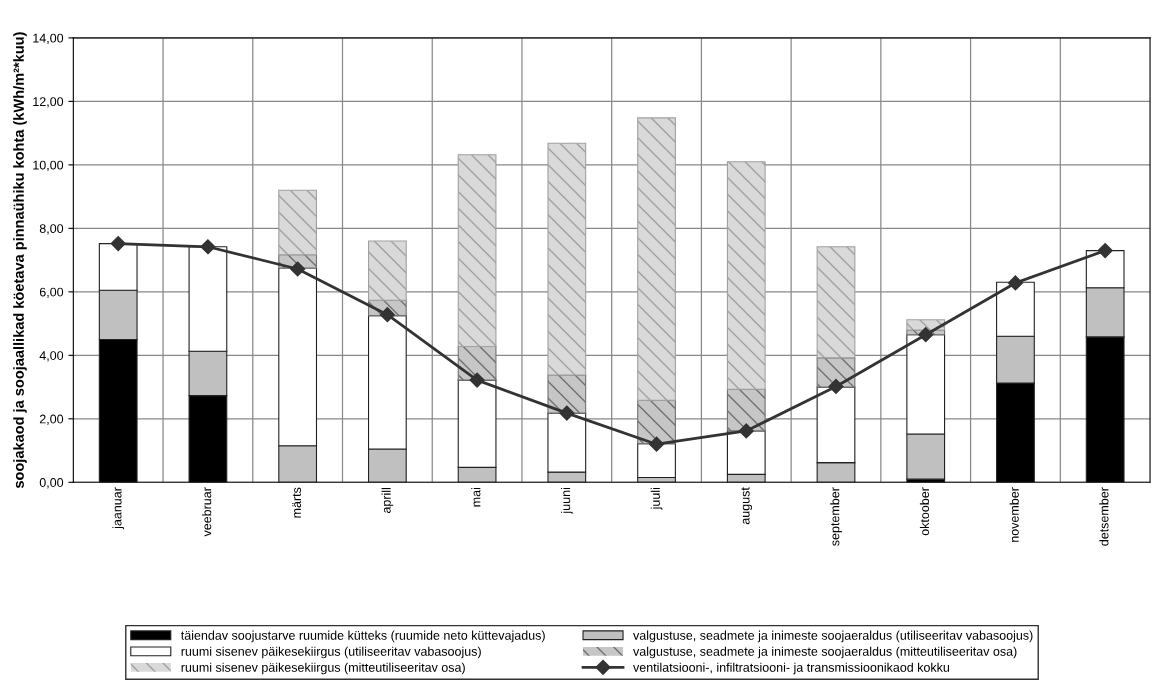  Describe the element at coordinates (51, 356) in the screenshot. I see `y-tick-label: 4,00` at that location.